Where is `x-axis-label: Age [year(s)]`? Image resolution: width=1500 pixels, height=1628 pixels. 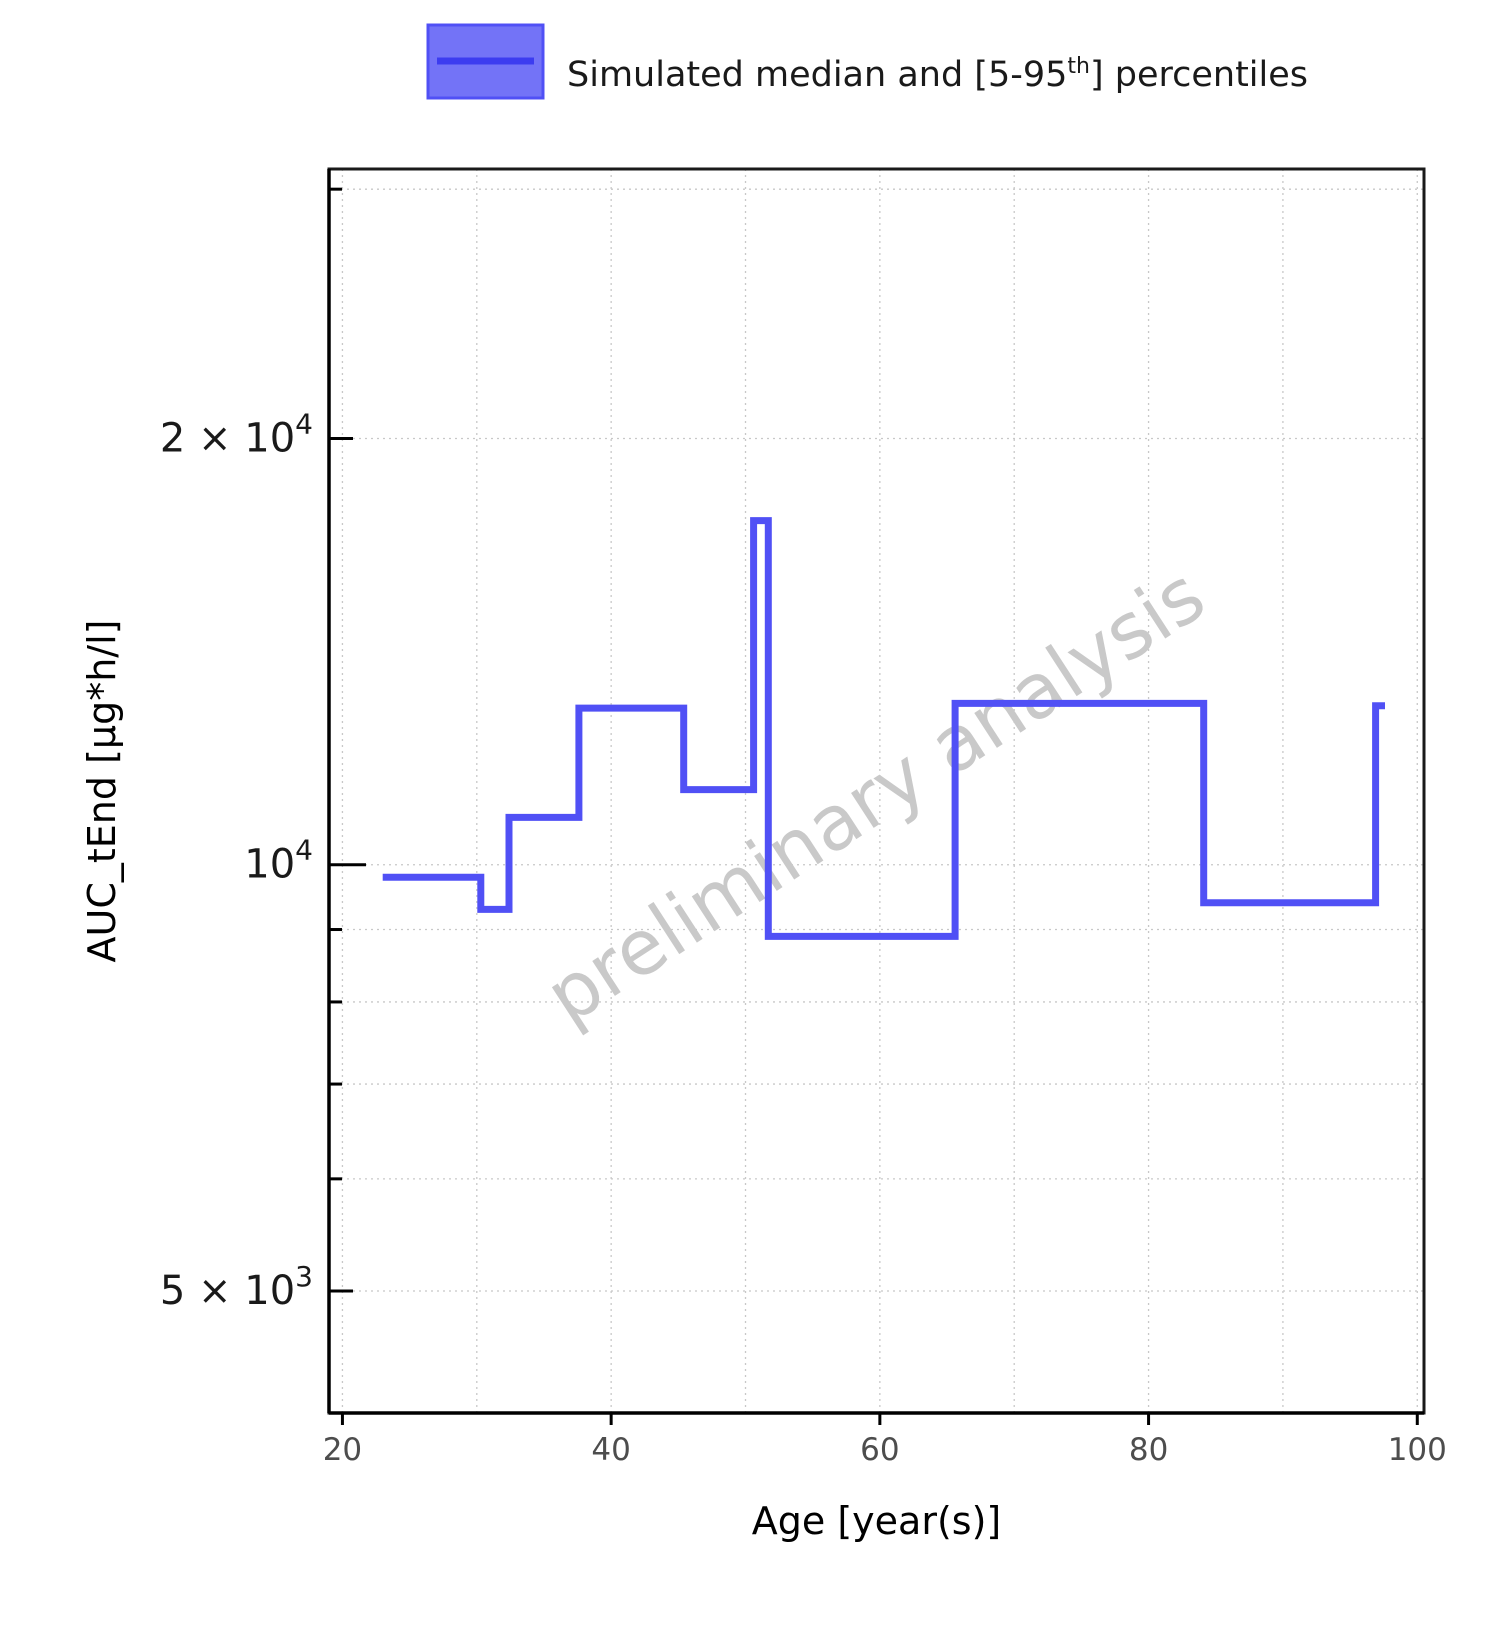 x-axis-label: Age [year(s)] is located at coordinates (876, 1521).